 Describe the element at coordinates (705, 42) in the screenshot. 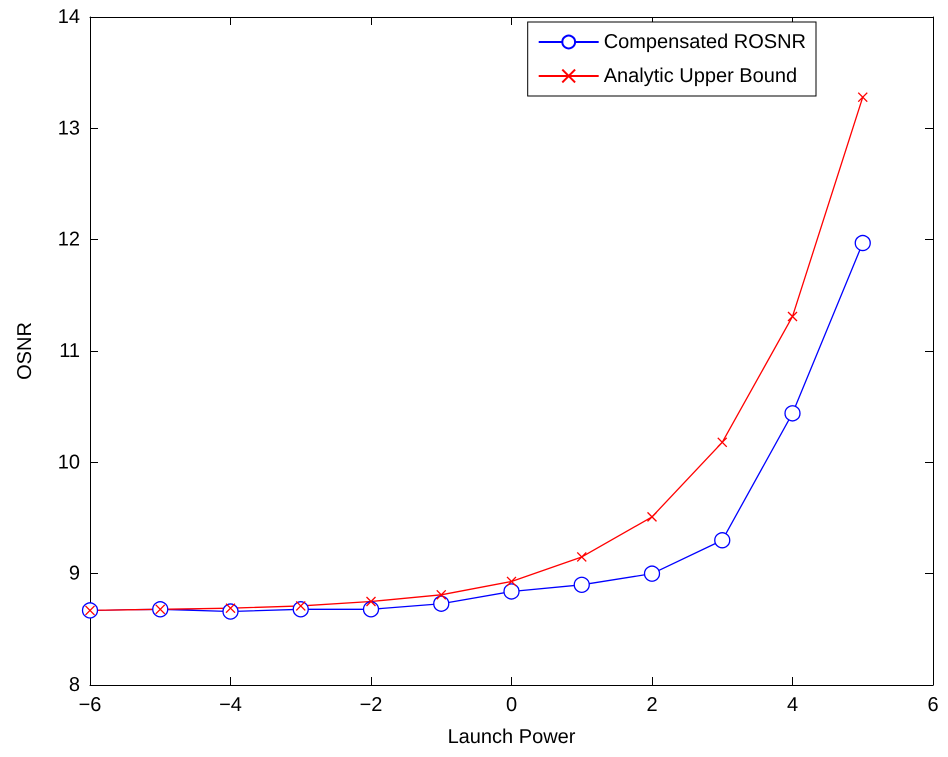

I see `legend-label: Compensated ROSNR` at that location.